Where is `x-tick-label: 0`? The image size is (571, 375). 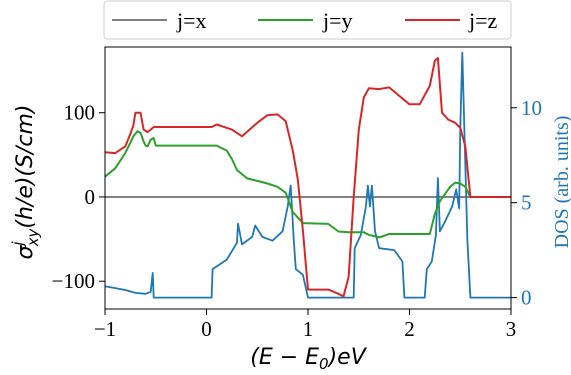 x-tick-label: 0 is located at coordinates (206, 329).